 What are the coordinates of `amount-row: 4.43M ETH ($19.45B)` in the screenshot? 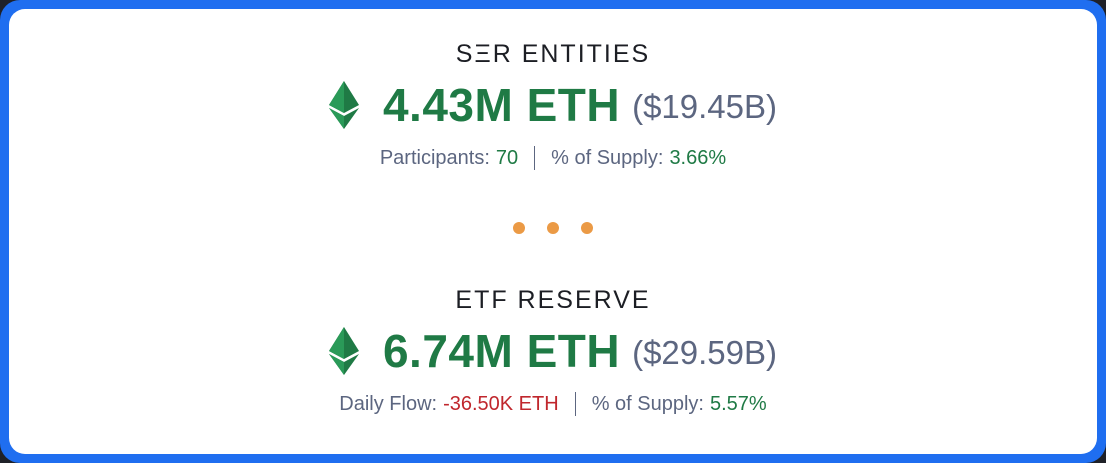 It's located at (553, 105).